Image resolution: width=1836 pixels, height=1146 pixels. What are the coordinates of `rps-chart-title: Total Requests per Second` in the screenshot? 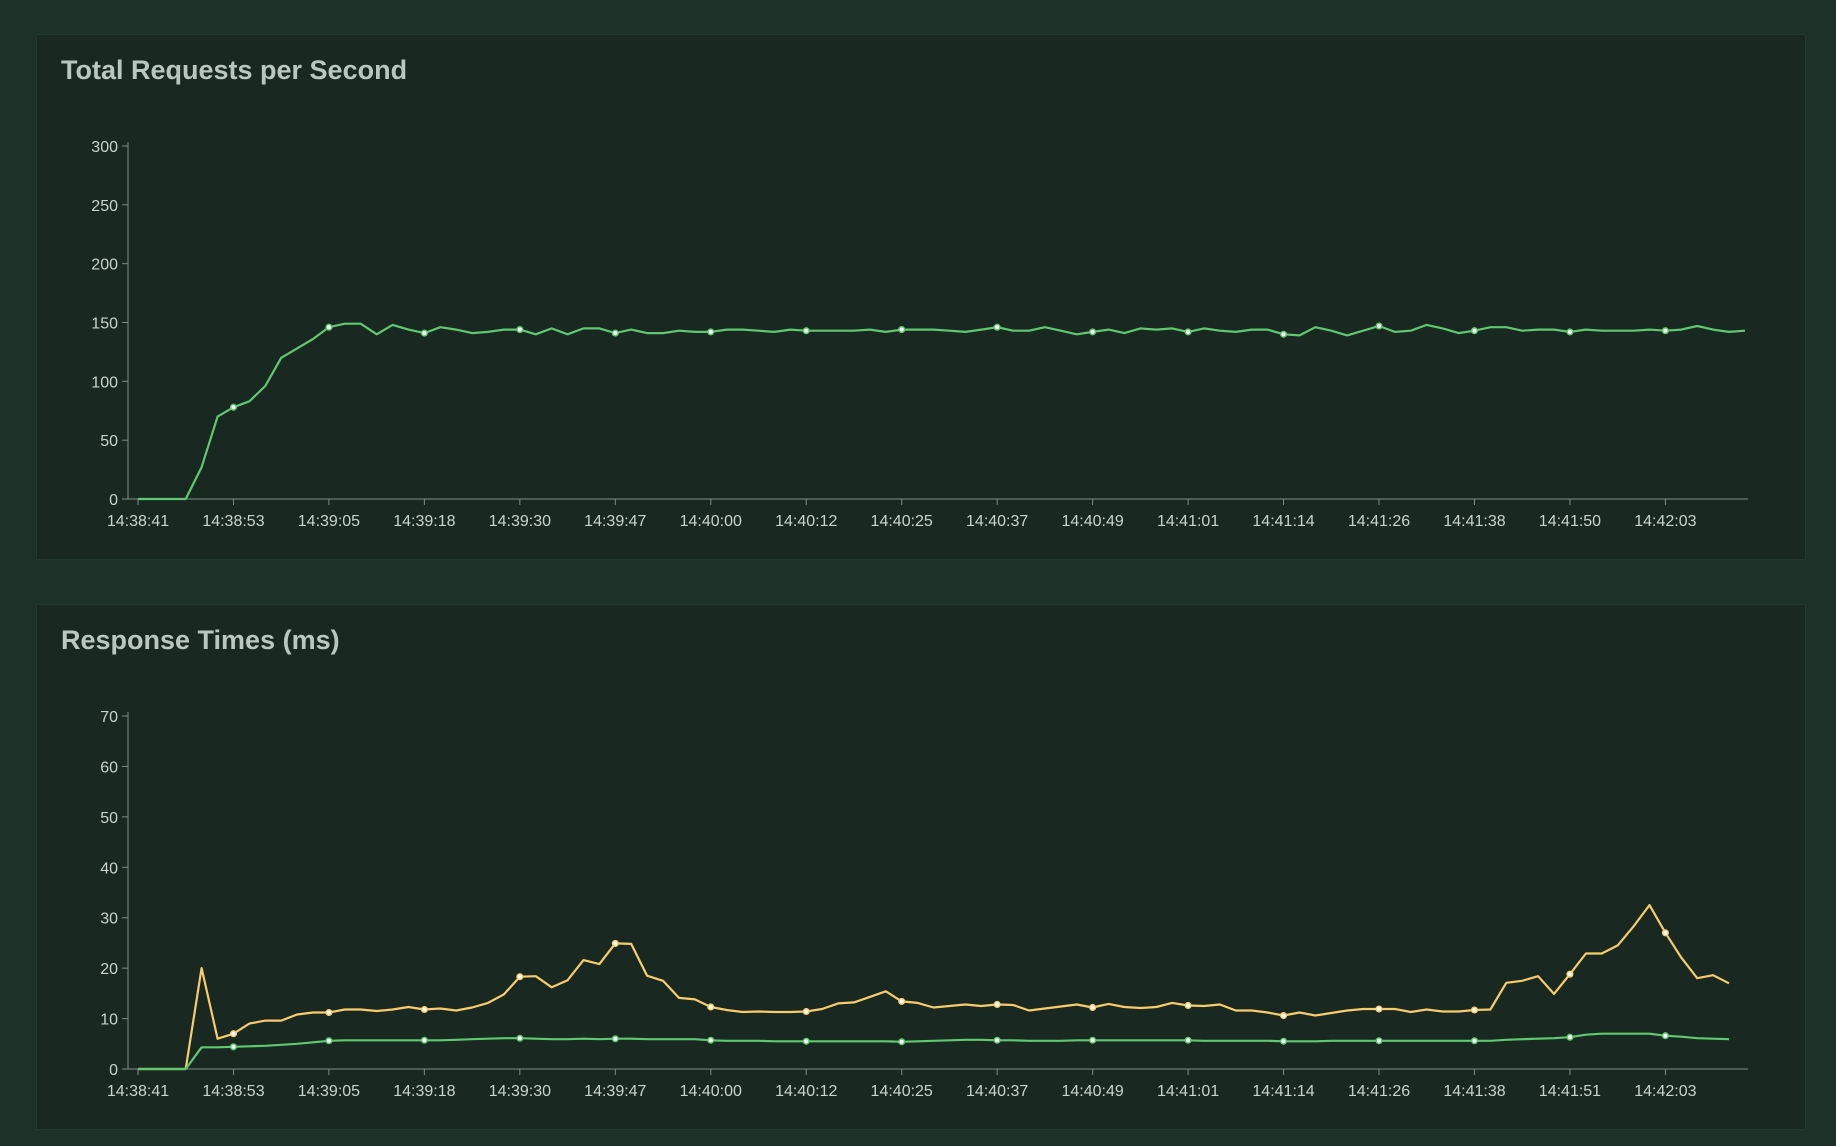 It's located at (234, 70).